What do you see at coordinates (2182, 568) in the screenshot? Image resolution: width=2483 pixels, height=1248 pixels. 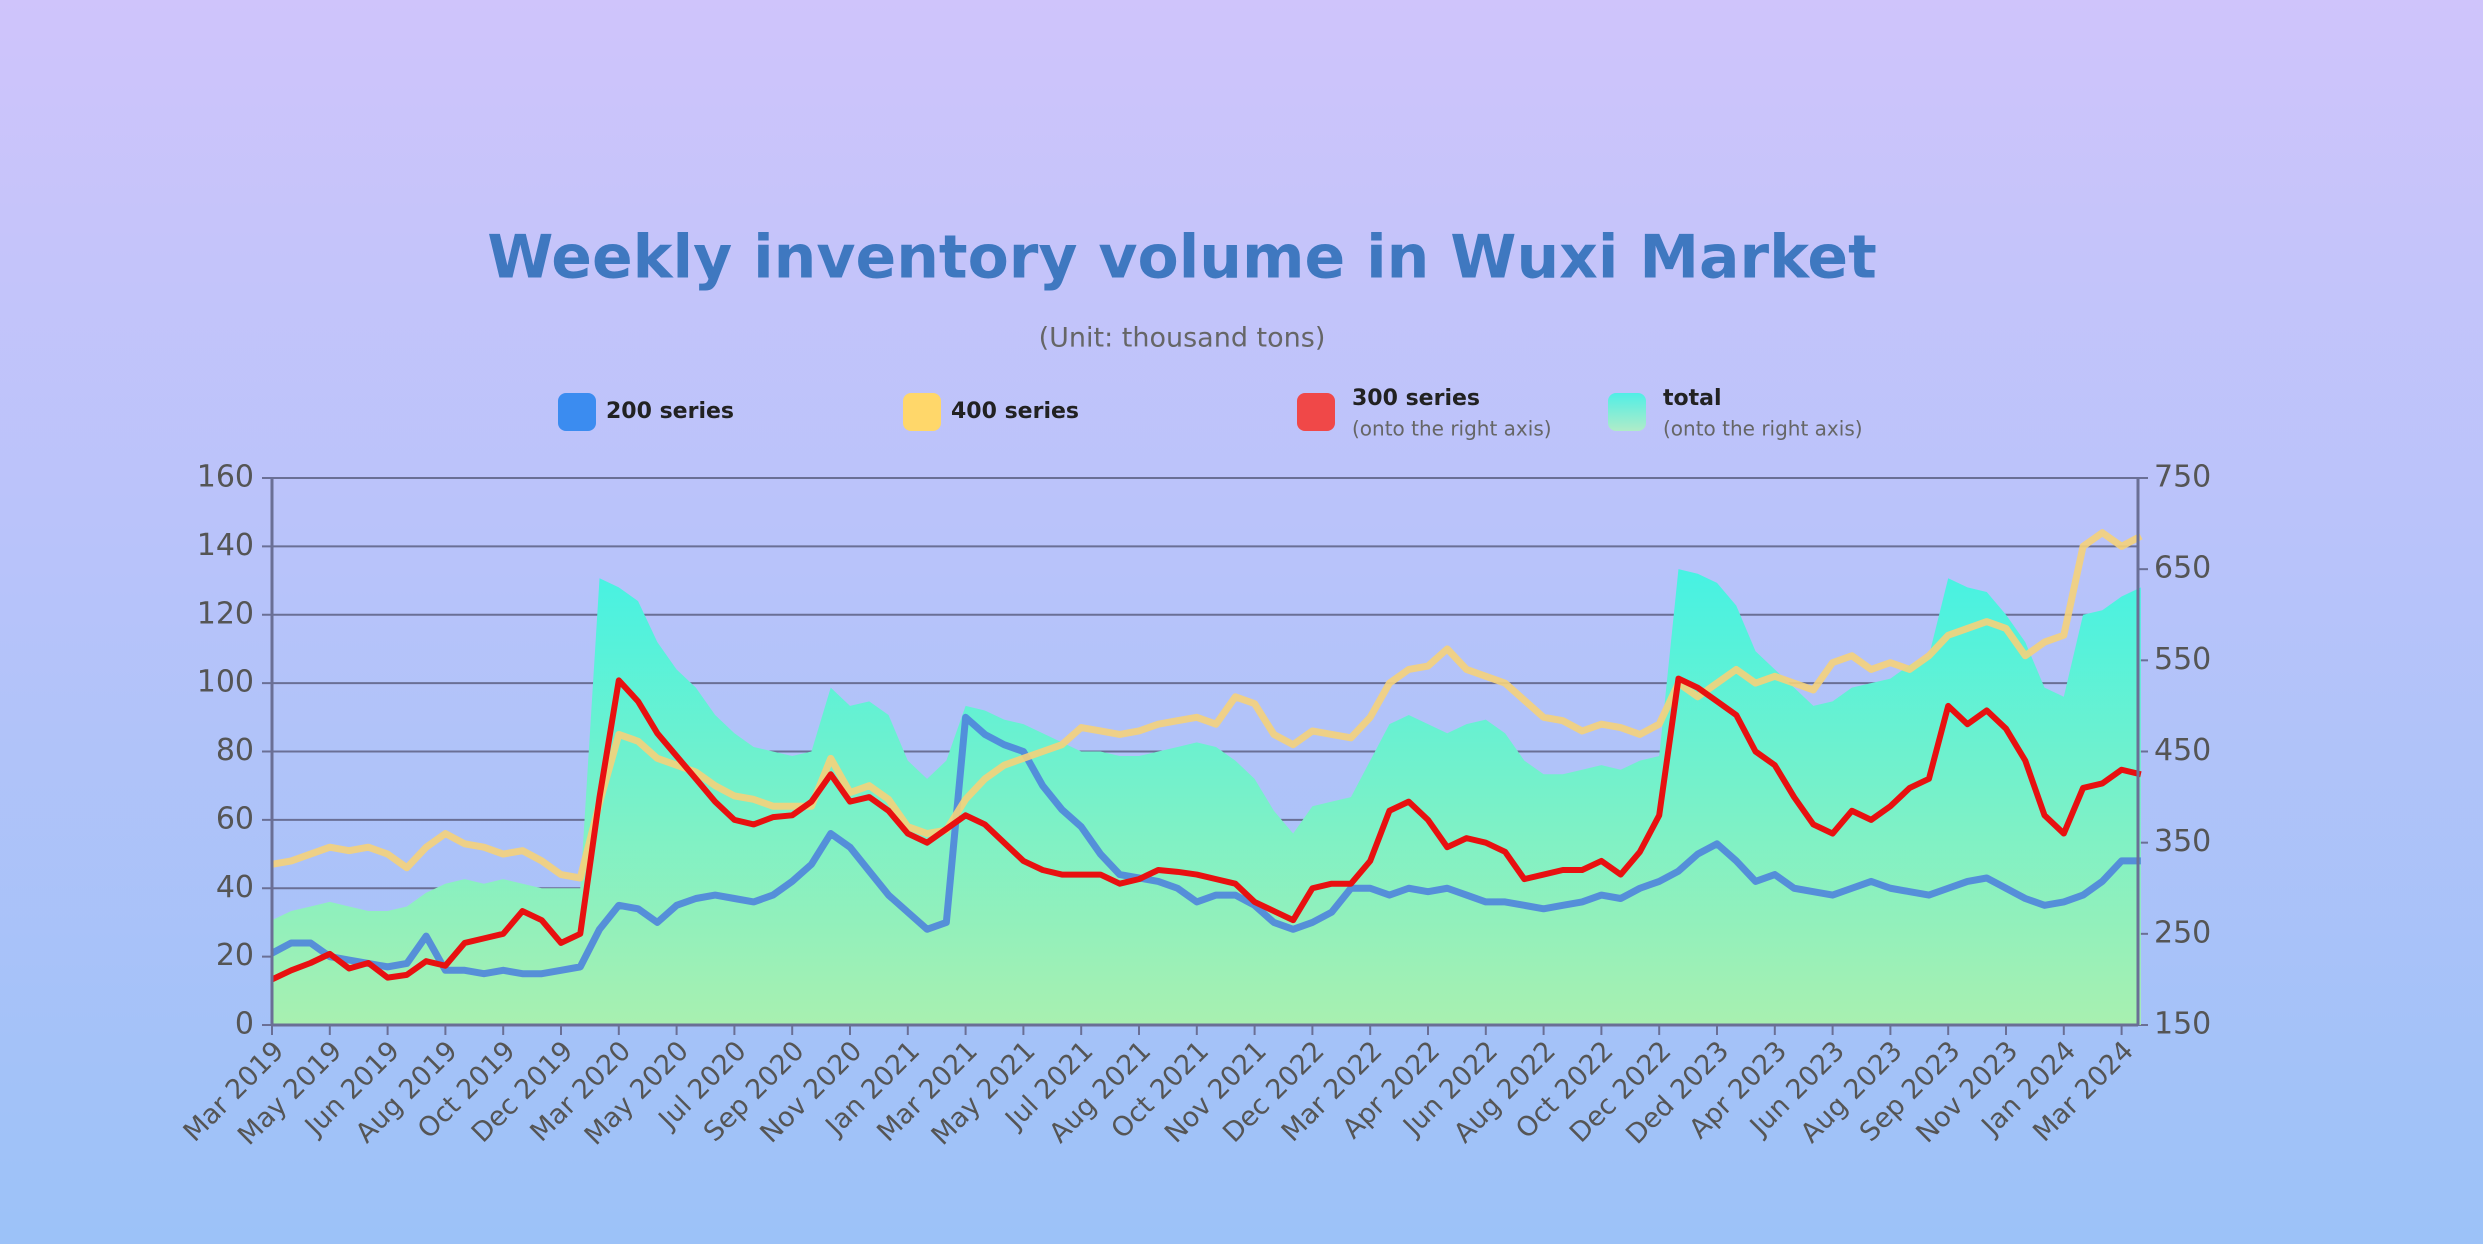 I see `y2-tick-label: 650` at bounding box center [2182, 568].